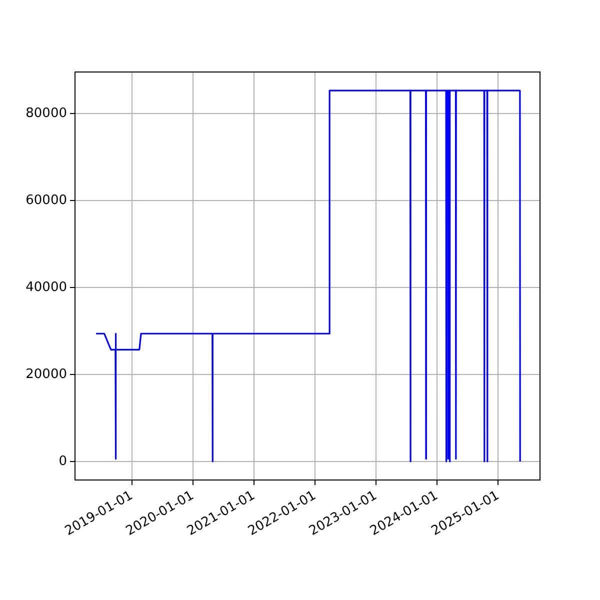 The image size is (600, 600). I want to click on y-tick-label: 0, so click(62, 461).